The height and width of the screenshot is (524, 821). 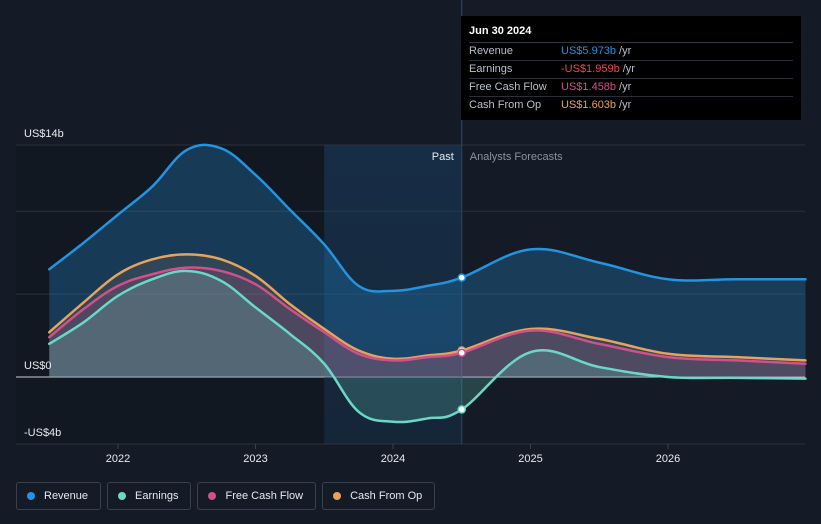 I want to click on legend-item-revenue: Revenue, so click(x=59, y=496).